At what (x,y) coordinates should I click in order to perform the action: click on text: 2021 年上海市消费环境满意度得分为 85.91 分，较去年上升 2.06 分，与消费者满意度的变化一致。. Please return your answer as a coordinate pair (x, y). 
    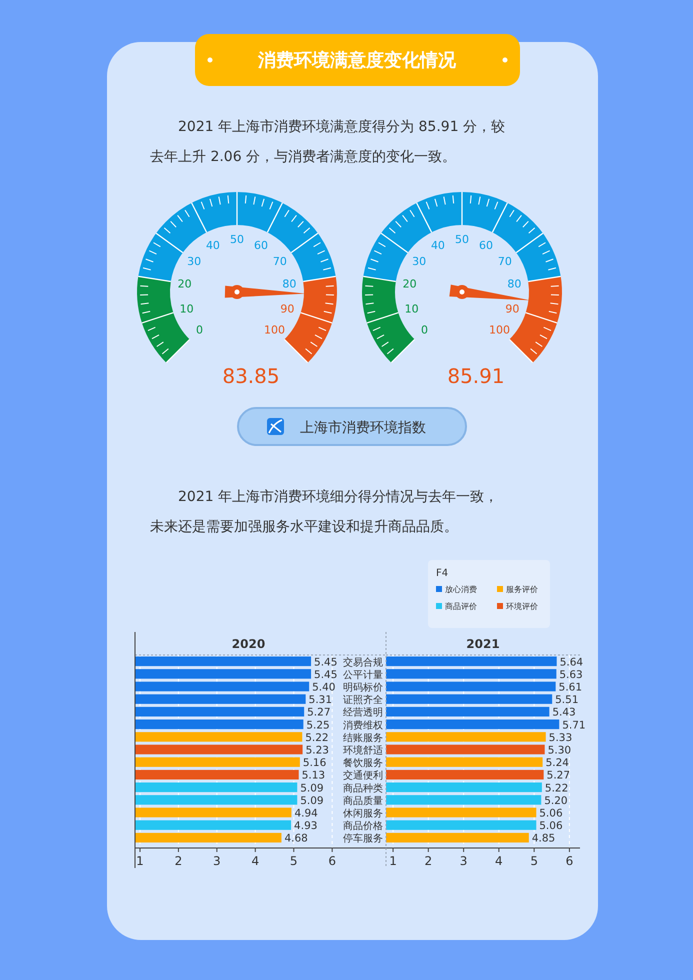
    Looking at the image, I should click on (328, 142).